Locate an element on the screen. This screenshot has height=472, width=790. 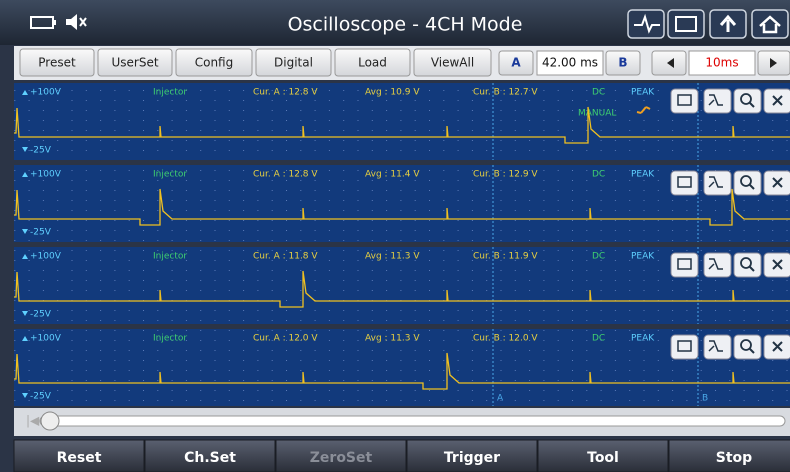
cursor-b-value: Cur. B : 12.7 V is located at coordinates (505, 93).